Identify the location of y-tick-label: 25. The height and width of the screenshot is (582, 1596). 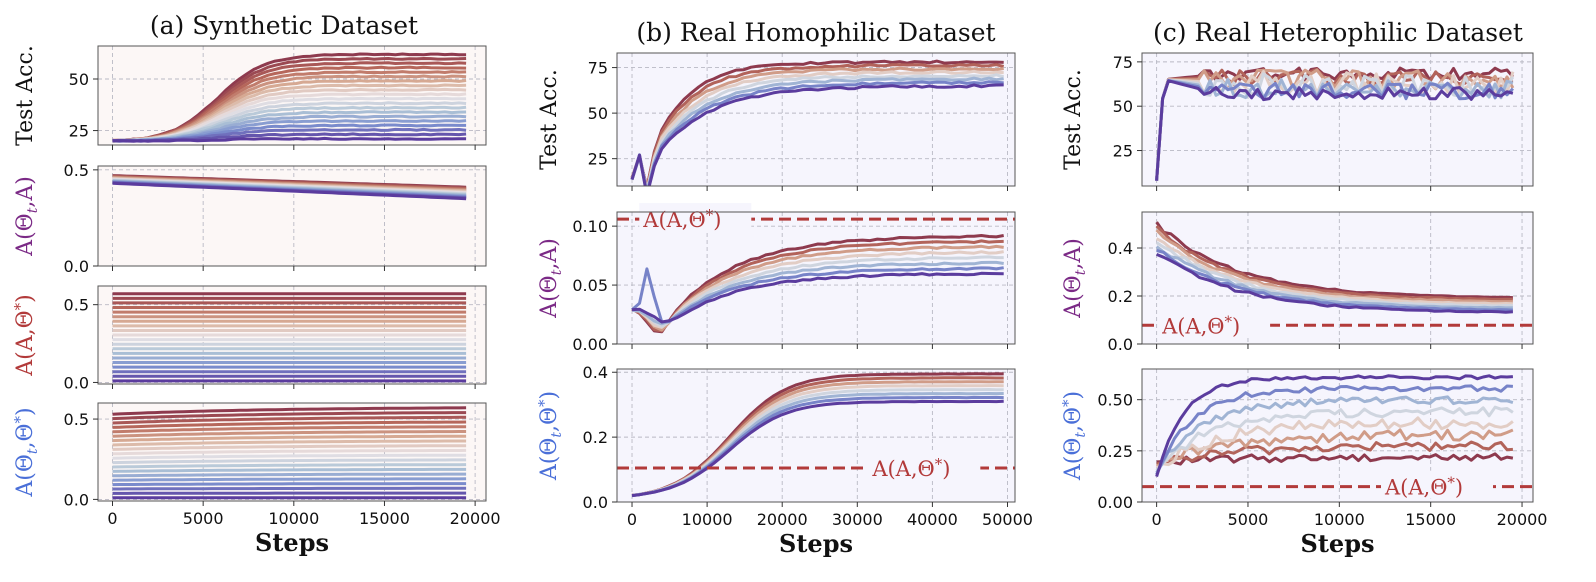
(598, 159).